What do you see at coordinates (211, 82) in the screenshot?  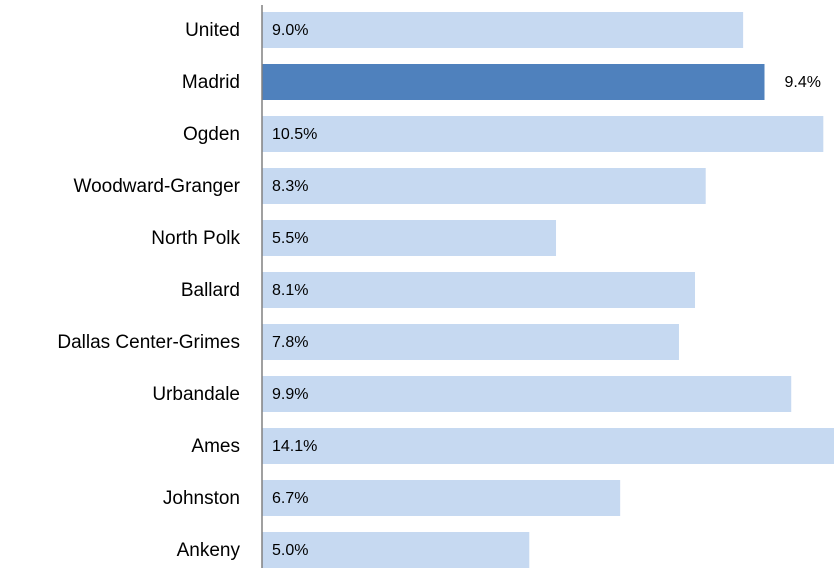 I see `category-label: Madrid` at bounding box center [211, 82].